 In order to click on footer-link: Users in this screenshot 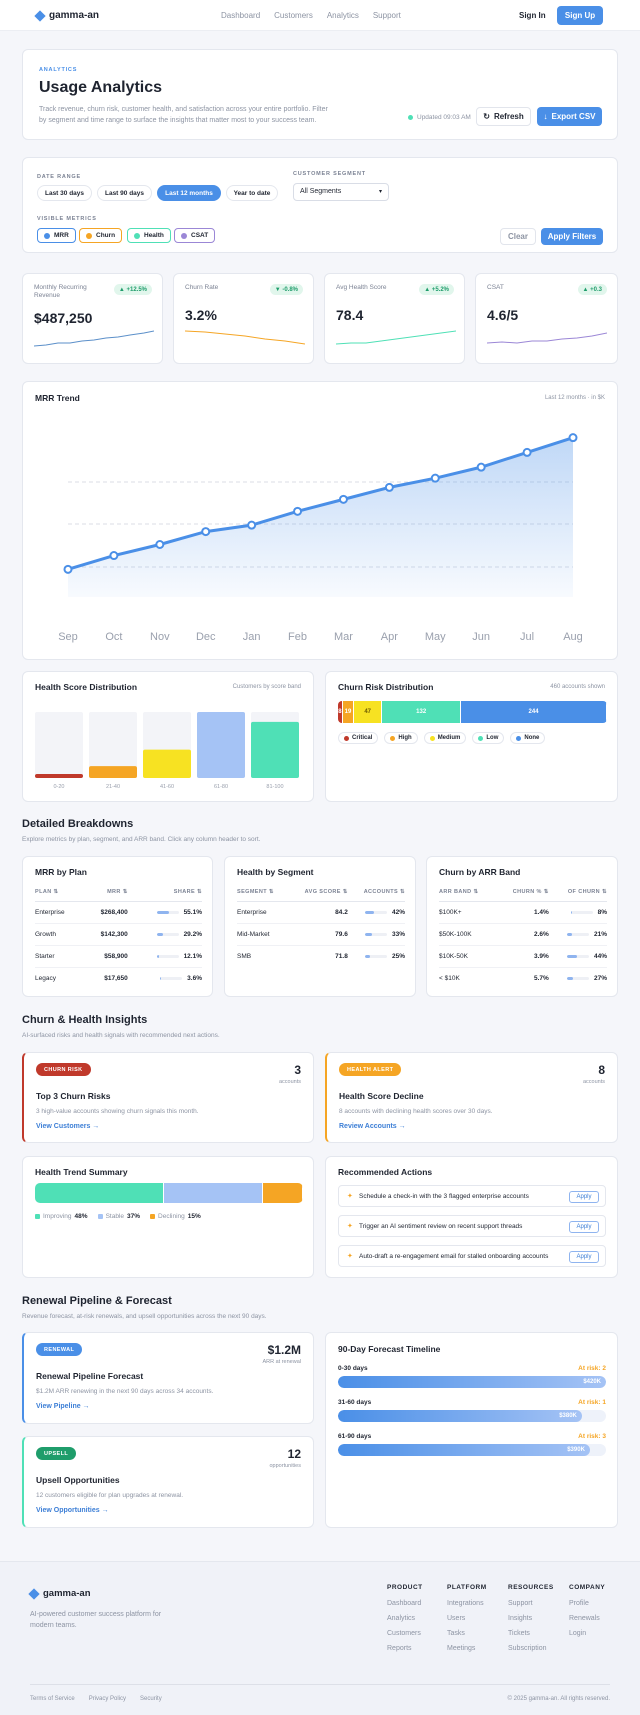, I will do `click(456, 1618)`.